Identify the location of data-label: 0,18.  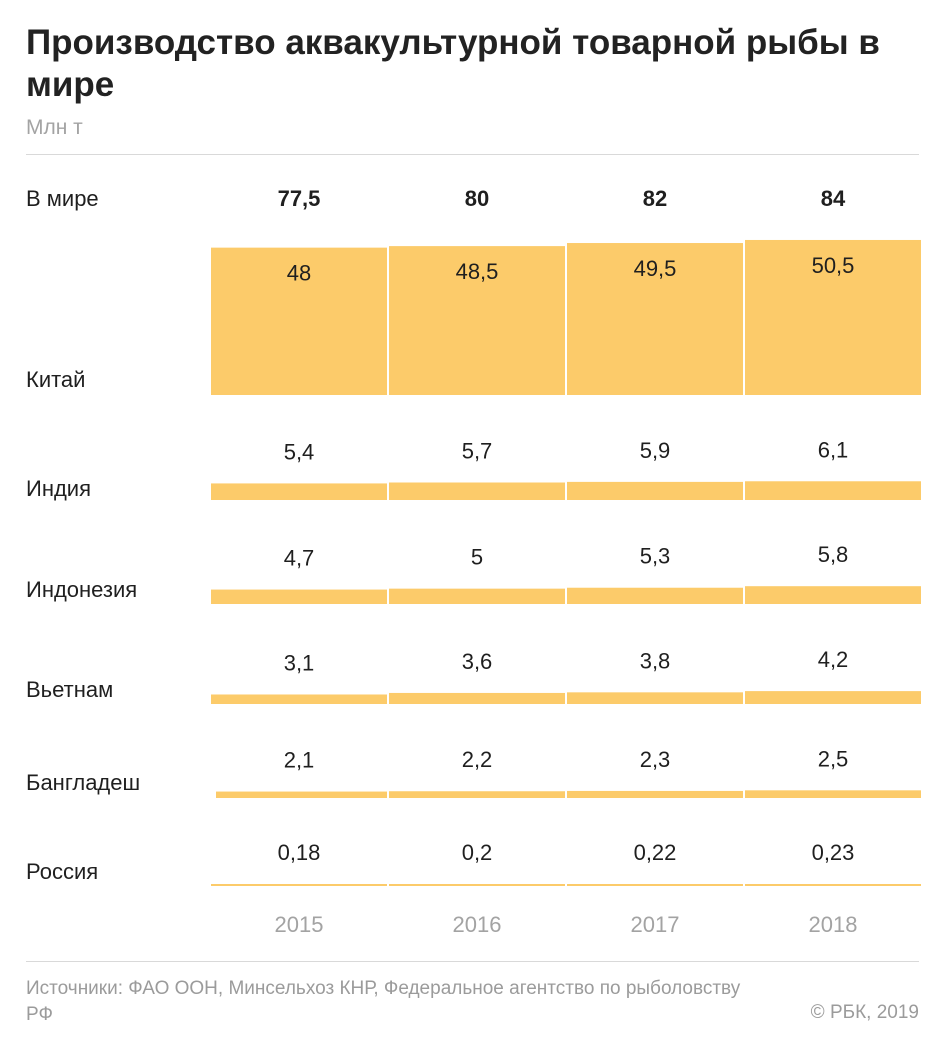
(299, 852).